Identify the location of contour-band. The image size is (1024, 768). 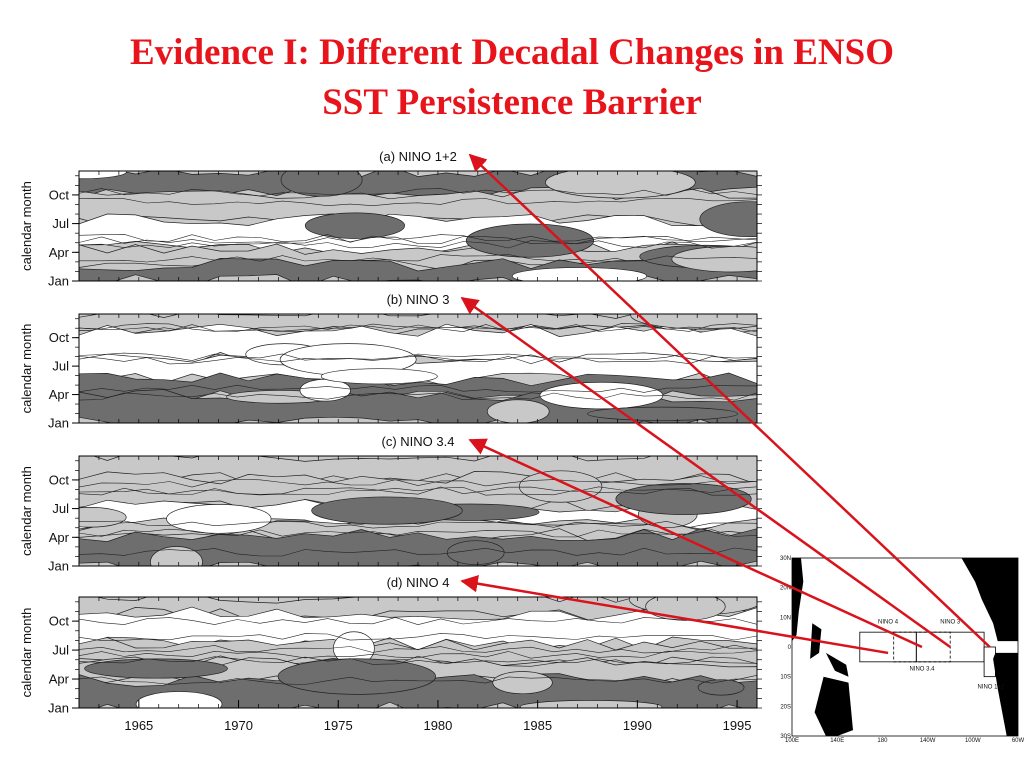
(418, 547).